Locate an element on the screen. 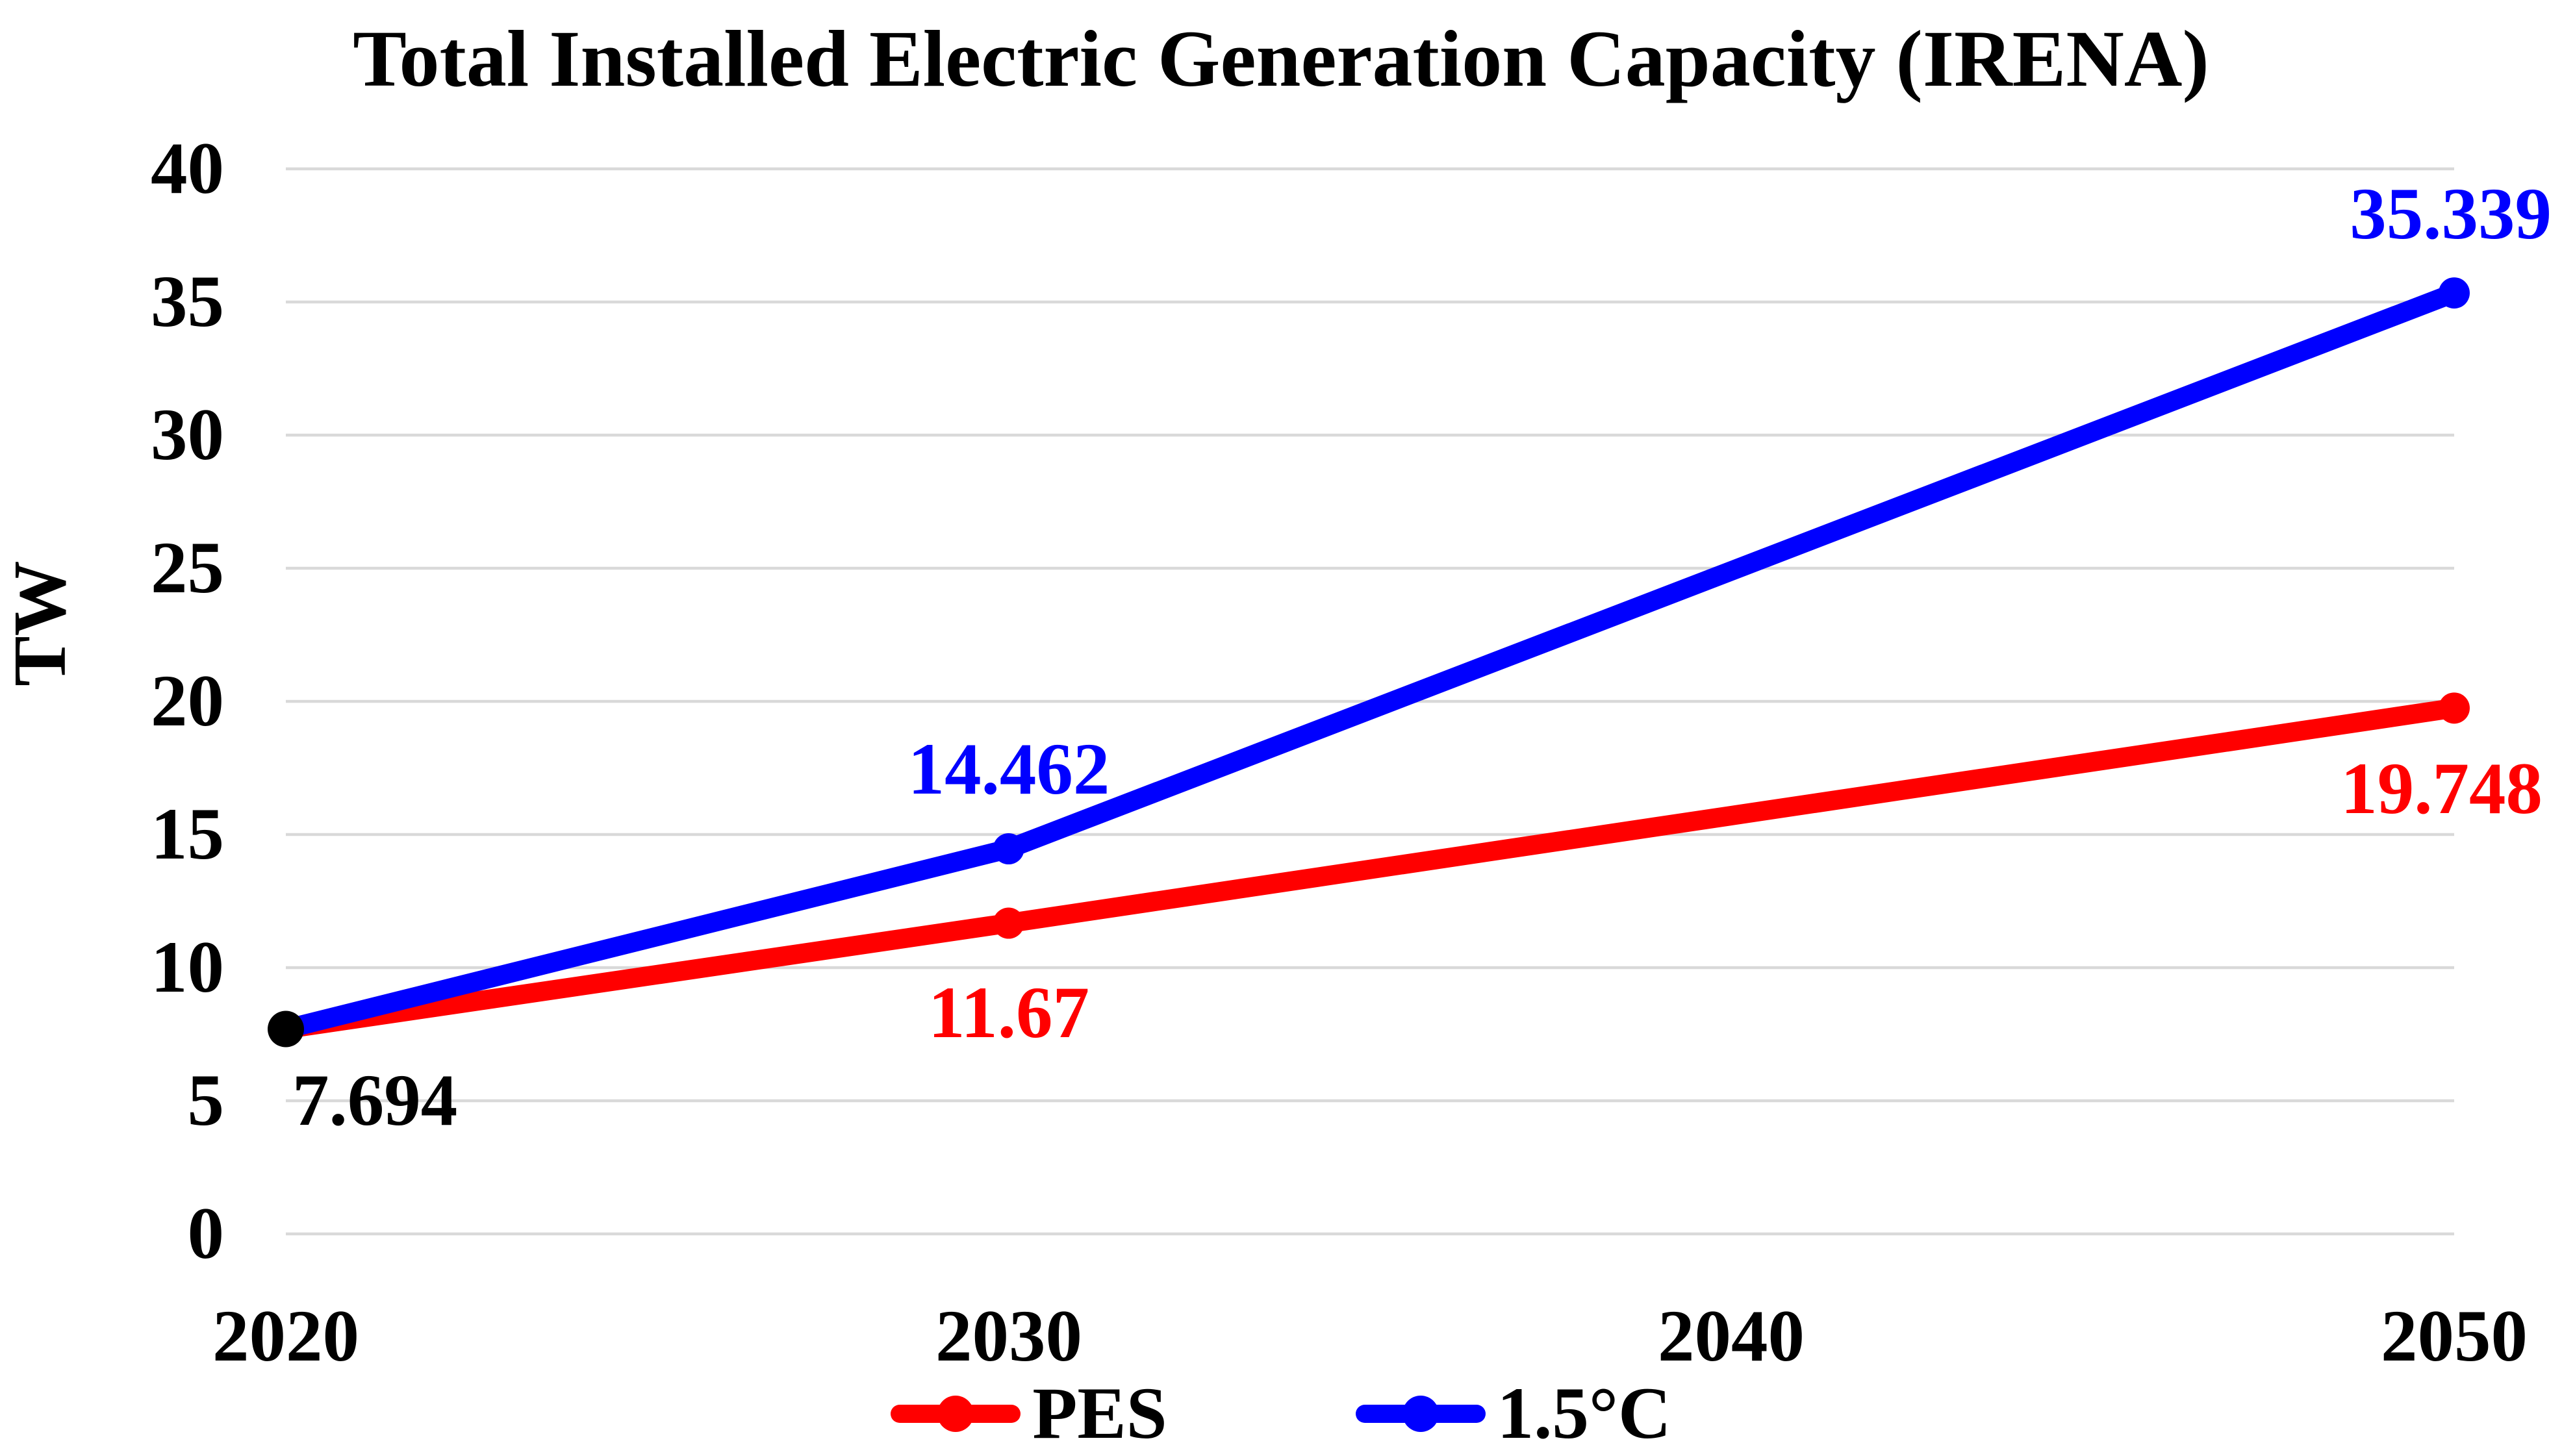 The width and height of the screenshot is (2562, 1456). y-tick-5: 5 is located at coordinates (206, 1100).